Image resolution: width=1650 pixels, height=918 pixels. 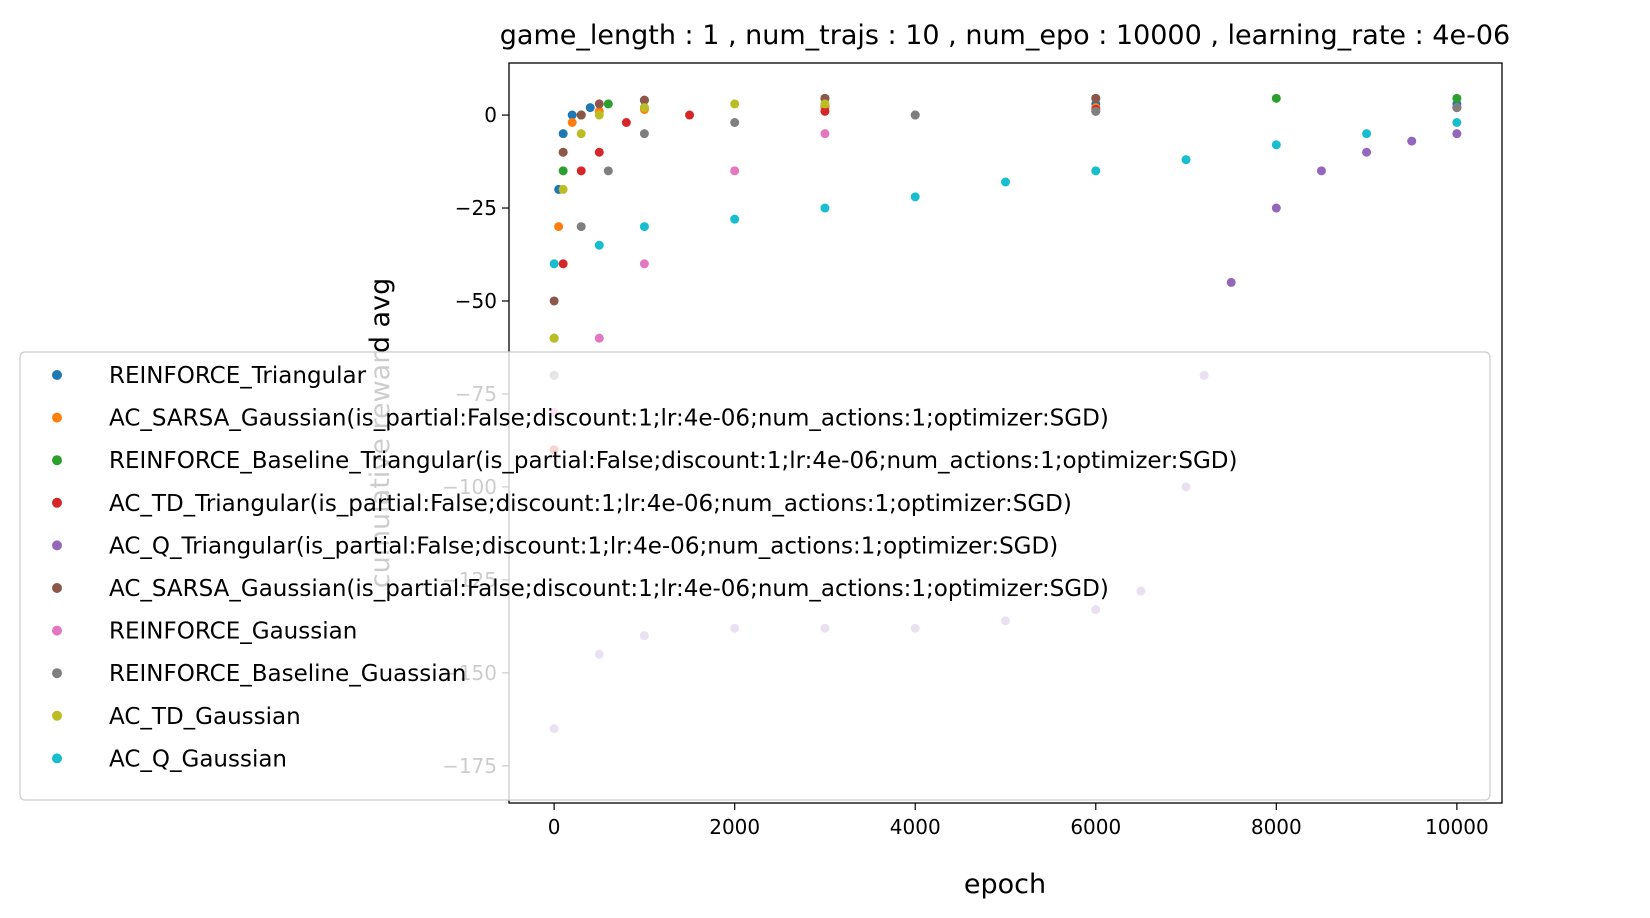 I want to click on x-tick-label: 8000, so click(x=1276, y=827).